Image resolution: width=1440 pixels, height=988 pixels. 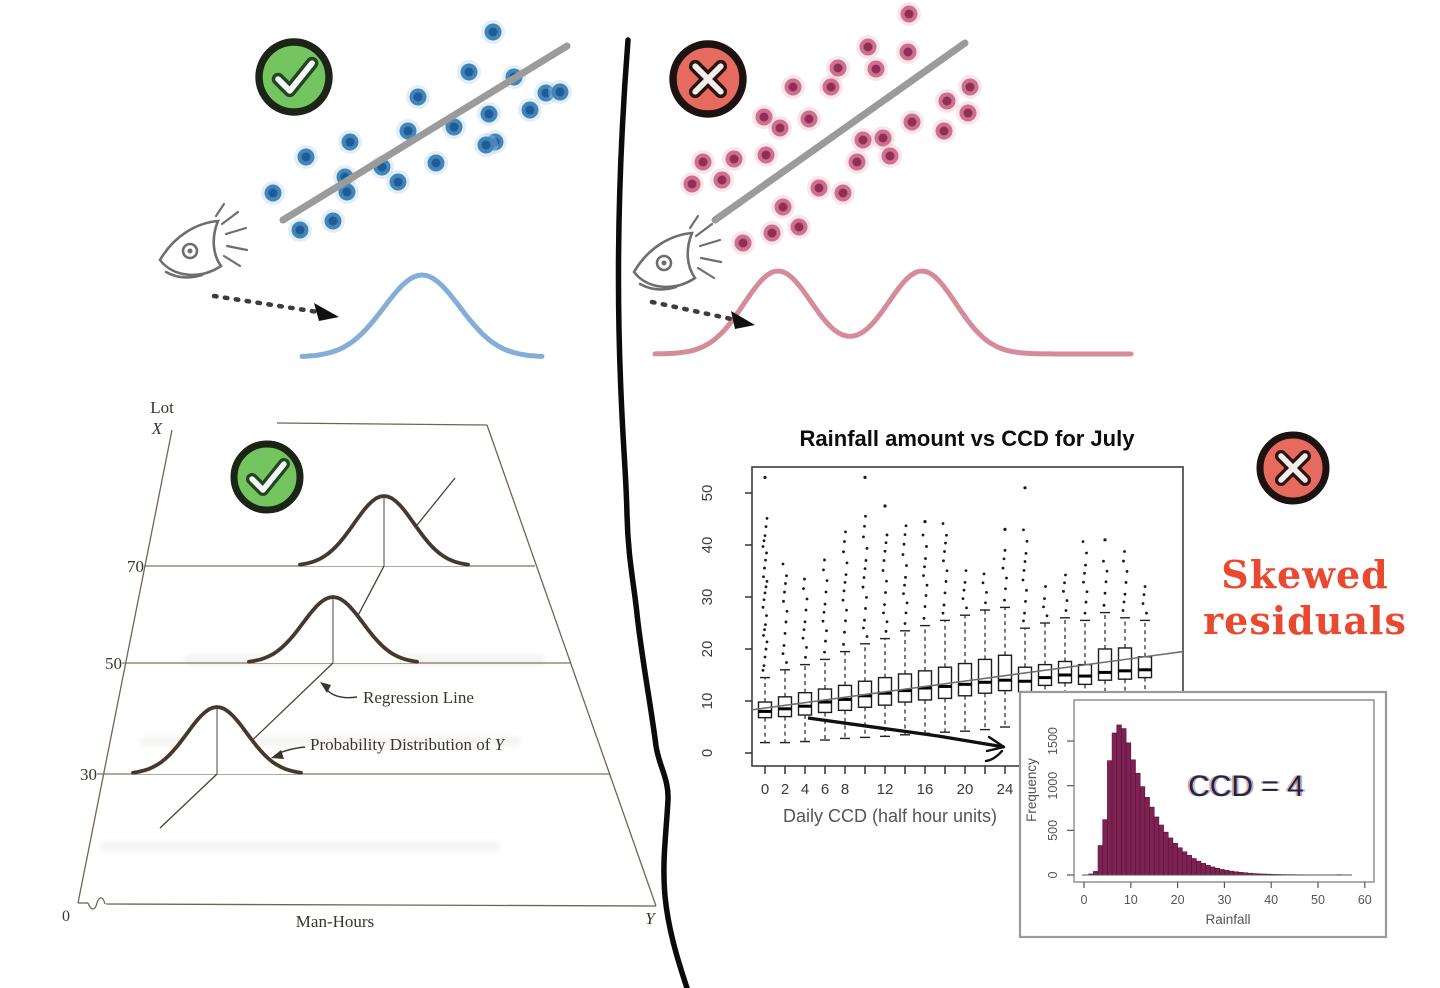 What do you see at coordinates (1271, 900) in the screenshot?
I see `x-tick-label: 40` at bounding box center [1271, 900].